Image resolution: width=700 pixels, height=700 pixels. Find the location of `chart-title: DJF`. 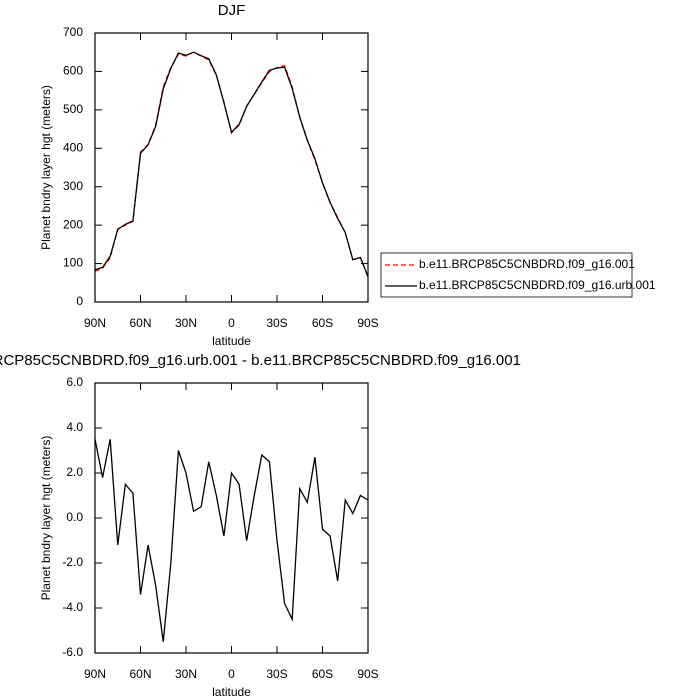

chart-title: DJF is located at coordinates (232, 10).